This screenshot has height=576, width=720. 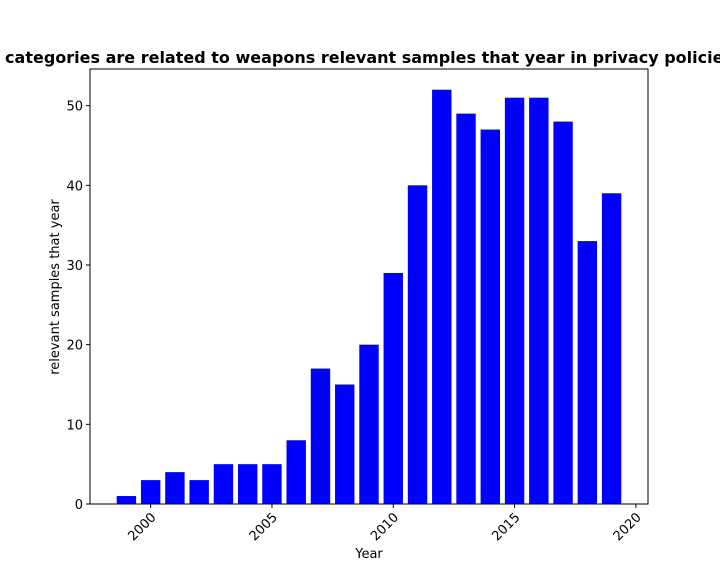 I want to click on y-axis-ticks: 0 10 20 30 40 50, so click(x=78, y=306).